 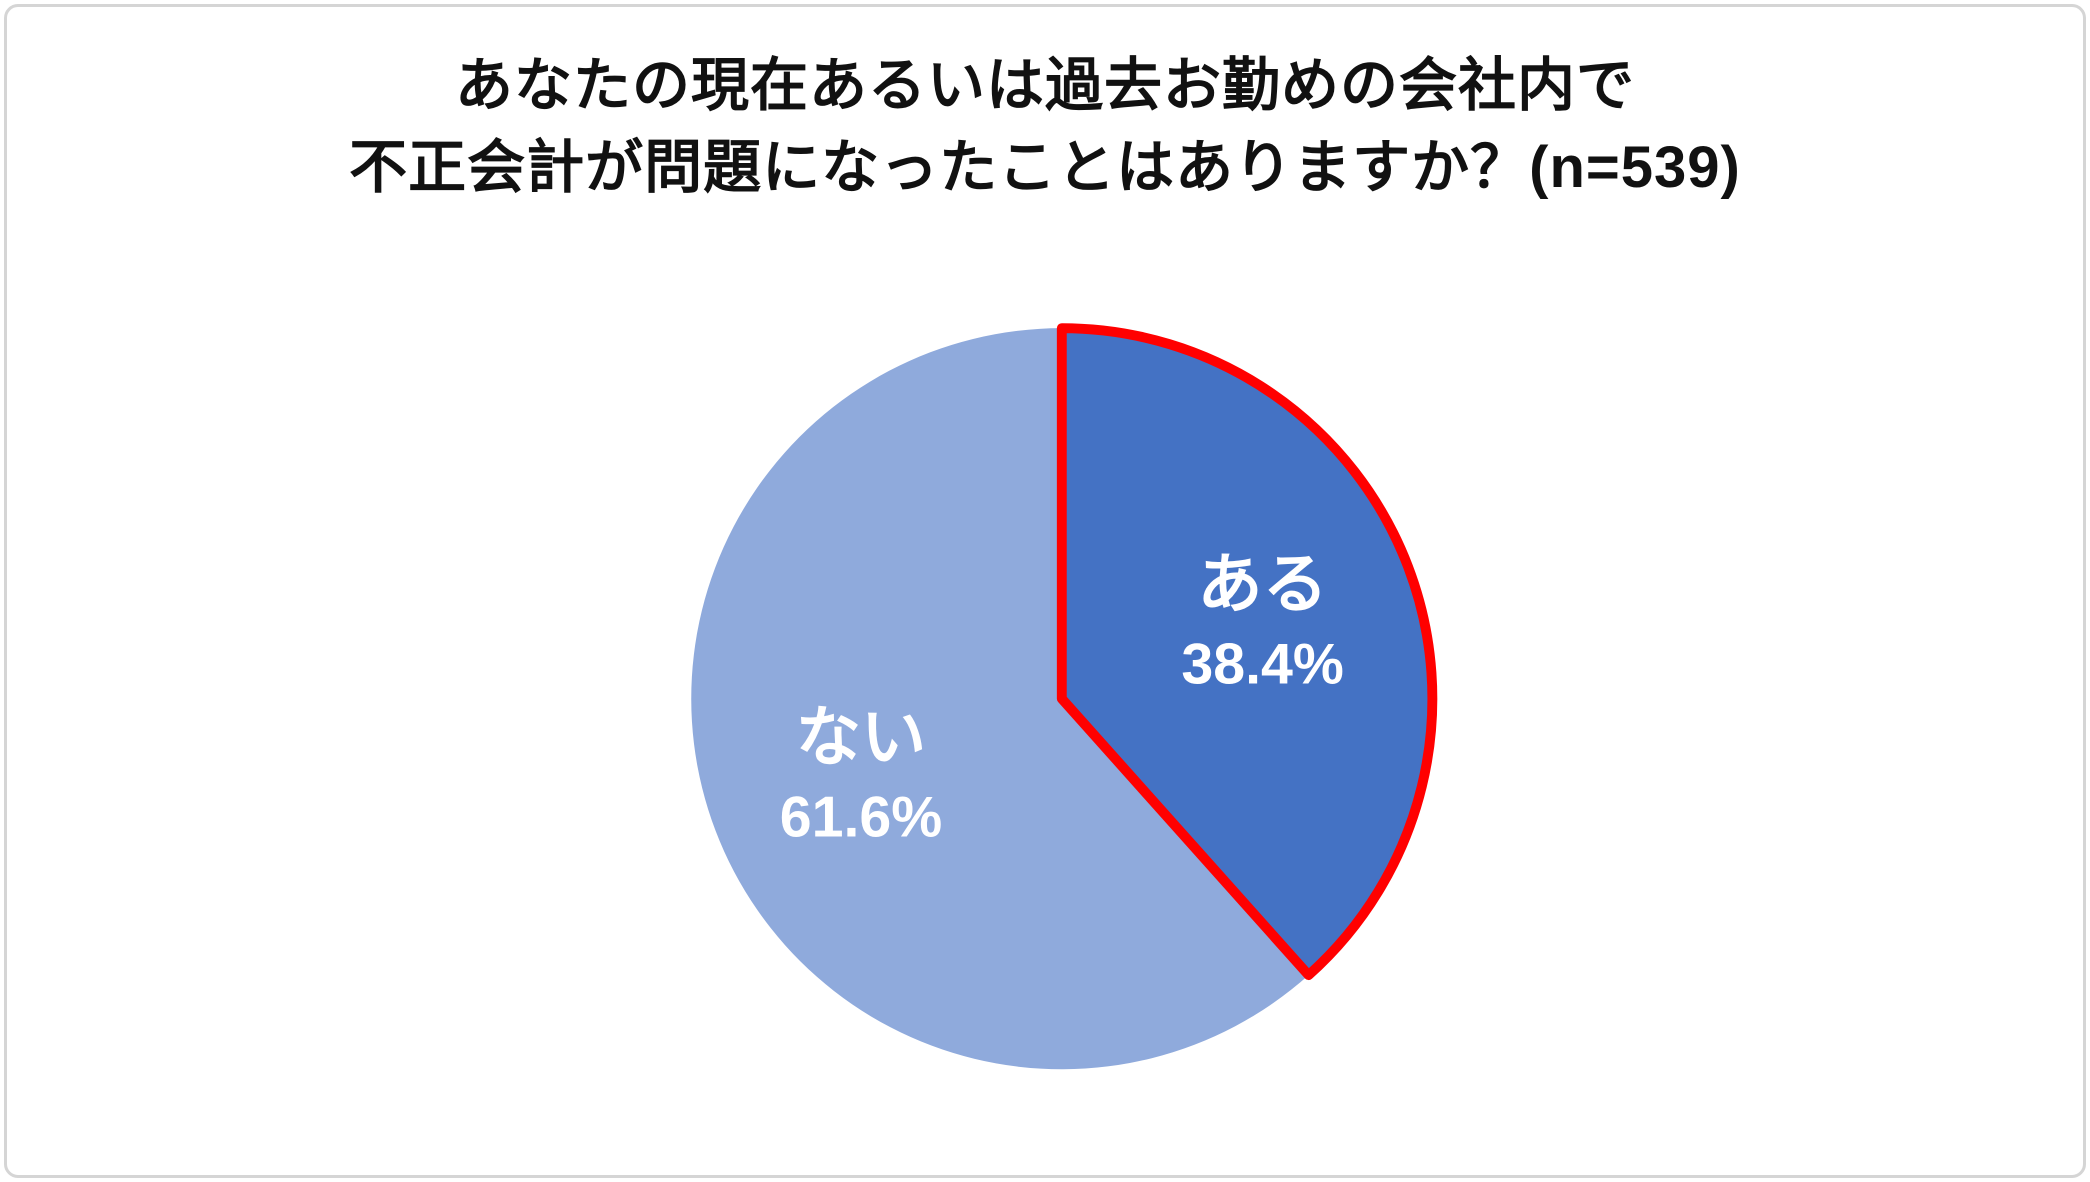 What do you see at coordinates (1045, 168) in the screenshot?
I see `chart-title-line-2: 不正会計が問題になったことはありますか？(n=539)` at bounding box center [1045, 168].